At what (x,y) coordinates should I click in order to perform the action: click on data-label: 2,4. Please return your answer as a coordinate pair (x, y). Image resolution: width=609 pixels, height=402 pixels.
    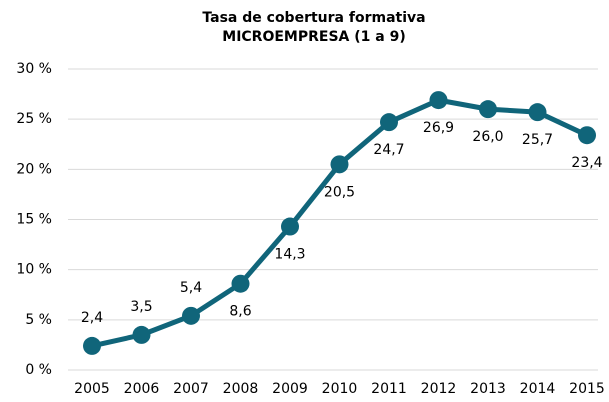
    Looking at the image, I should click on (92, 318).